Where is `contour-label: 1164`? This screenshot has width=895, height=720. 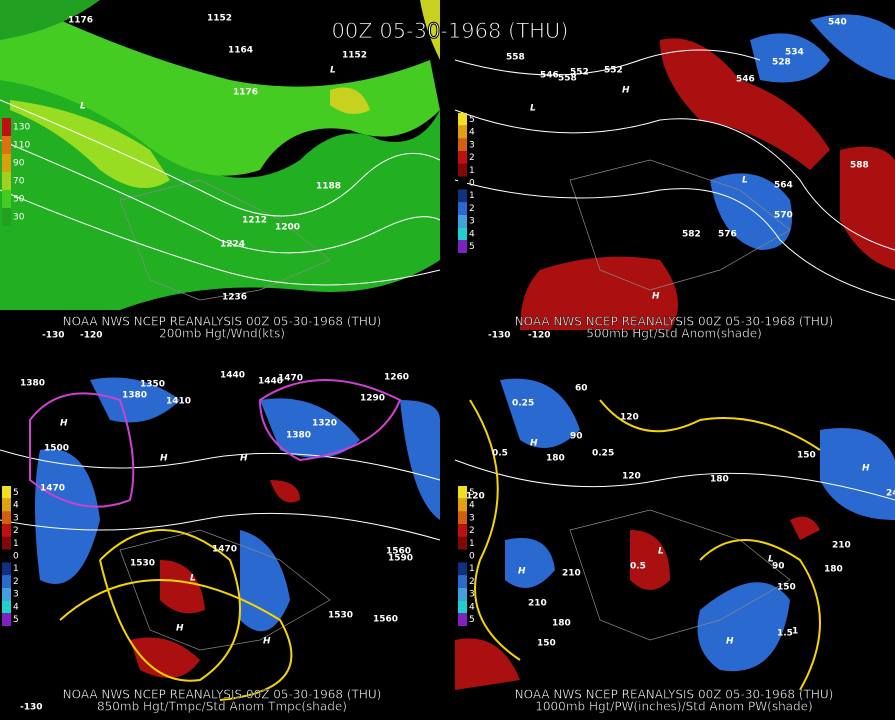 contour-label: 1164 is located at coordinates (240, 51).